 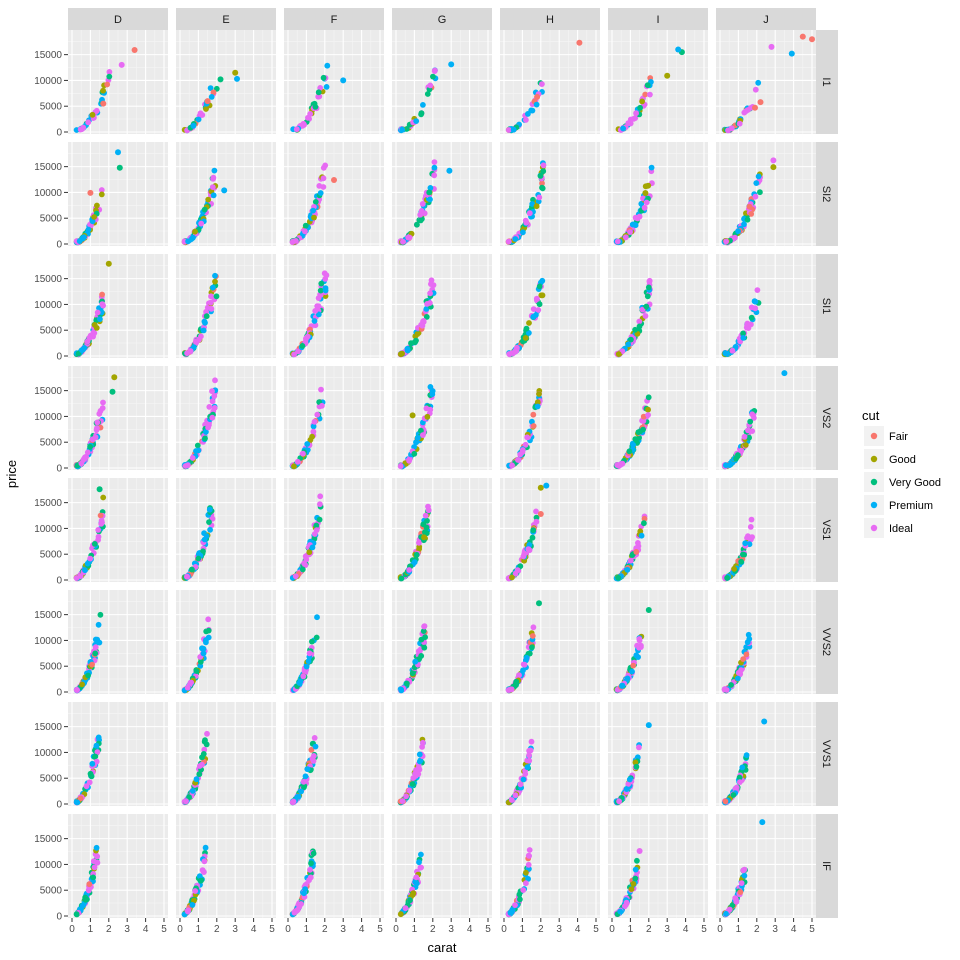 I want to click on row-strip-I1, so click(x=827, y=82).